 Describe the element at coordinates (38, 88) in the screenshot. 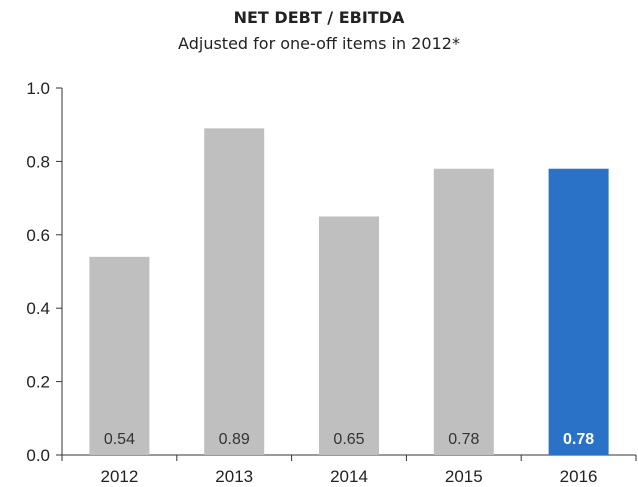

I see `y-tick-label: 1.0` at that location.